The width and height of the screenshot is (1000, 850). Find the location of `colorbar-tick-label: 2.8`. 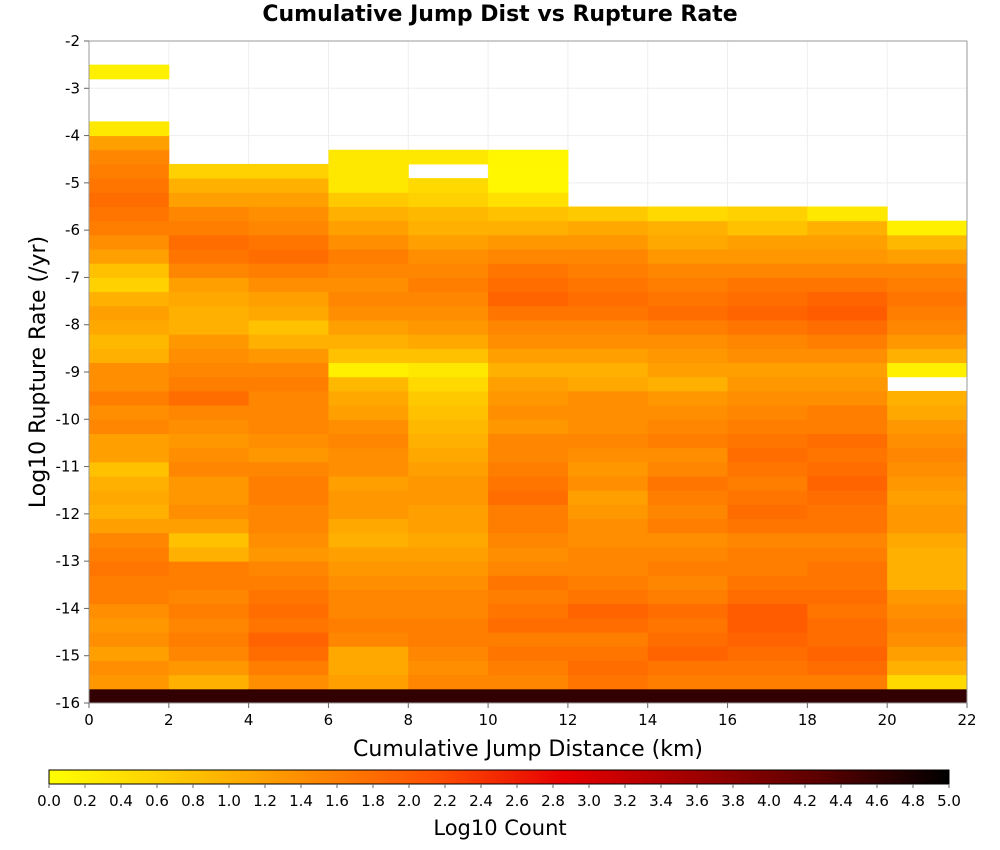

colorbar-tick-label: 2.8 is located at coordinates (553, 801).